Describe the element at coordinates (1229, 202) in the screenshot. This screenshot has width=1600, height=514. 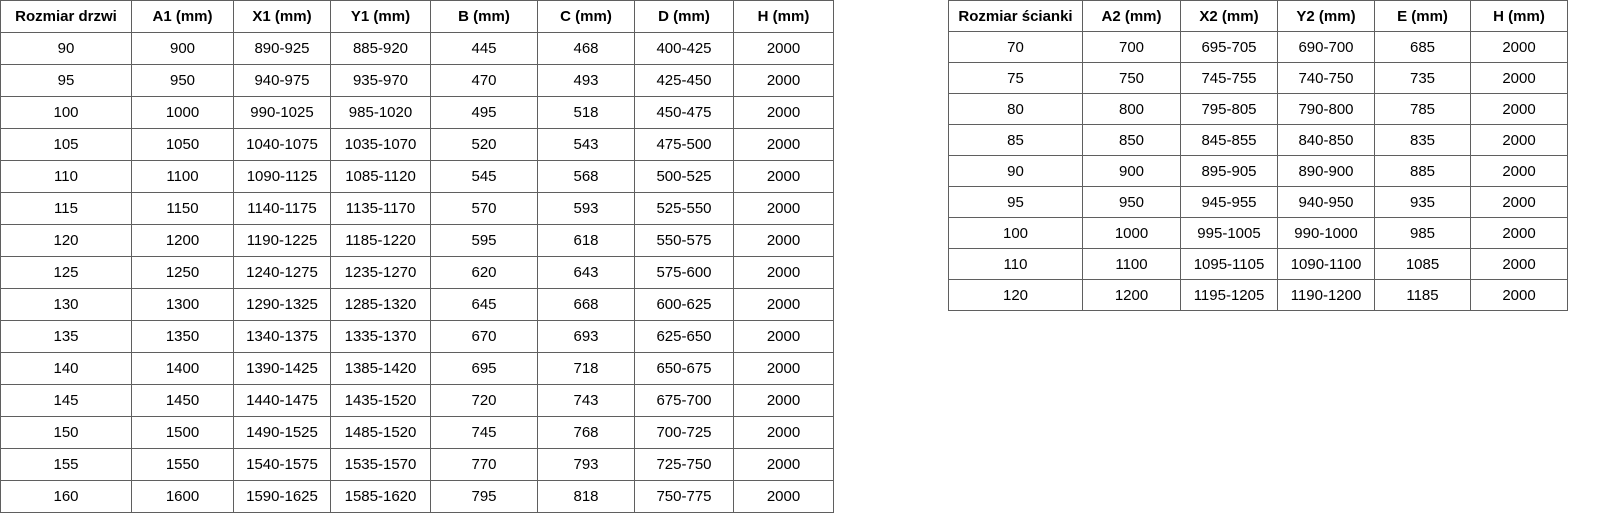
I see `table-cell: 945-955` at that location.